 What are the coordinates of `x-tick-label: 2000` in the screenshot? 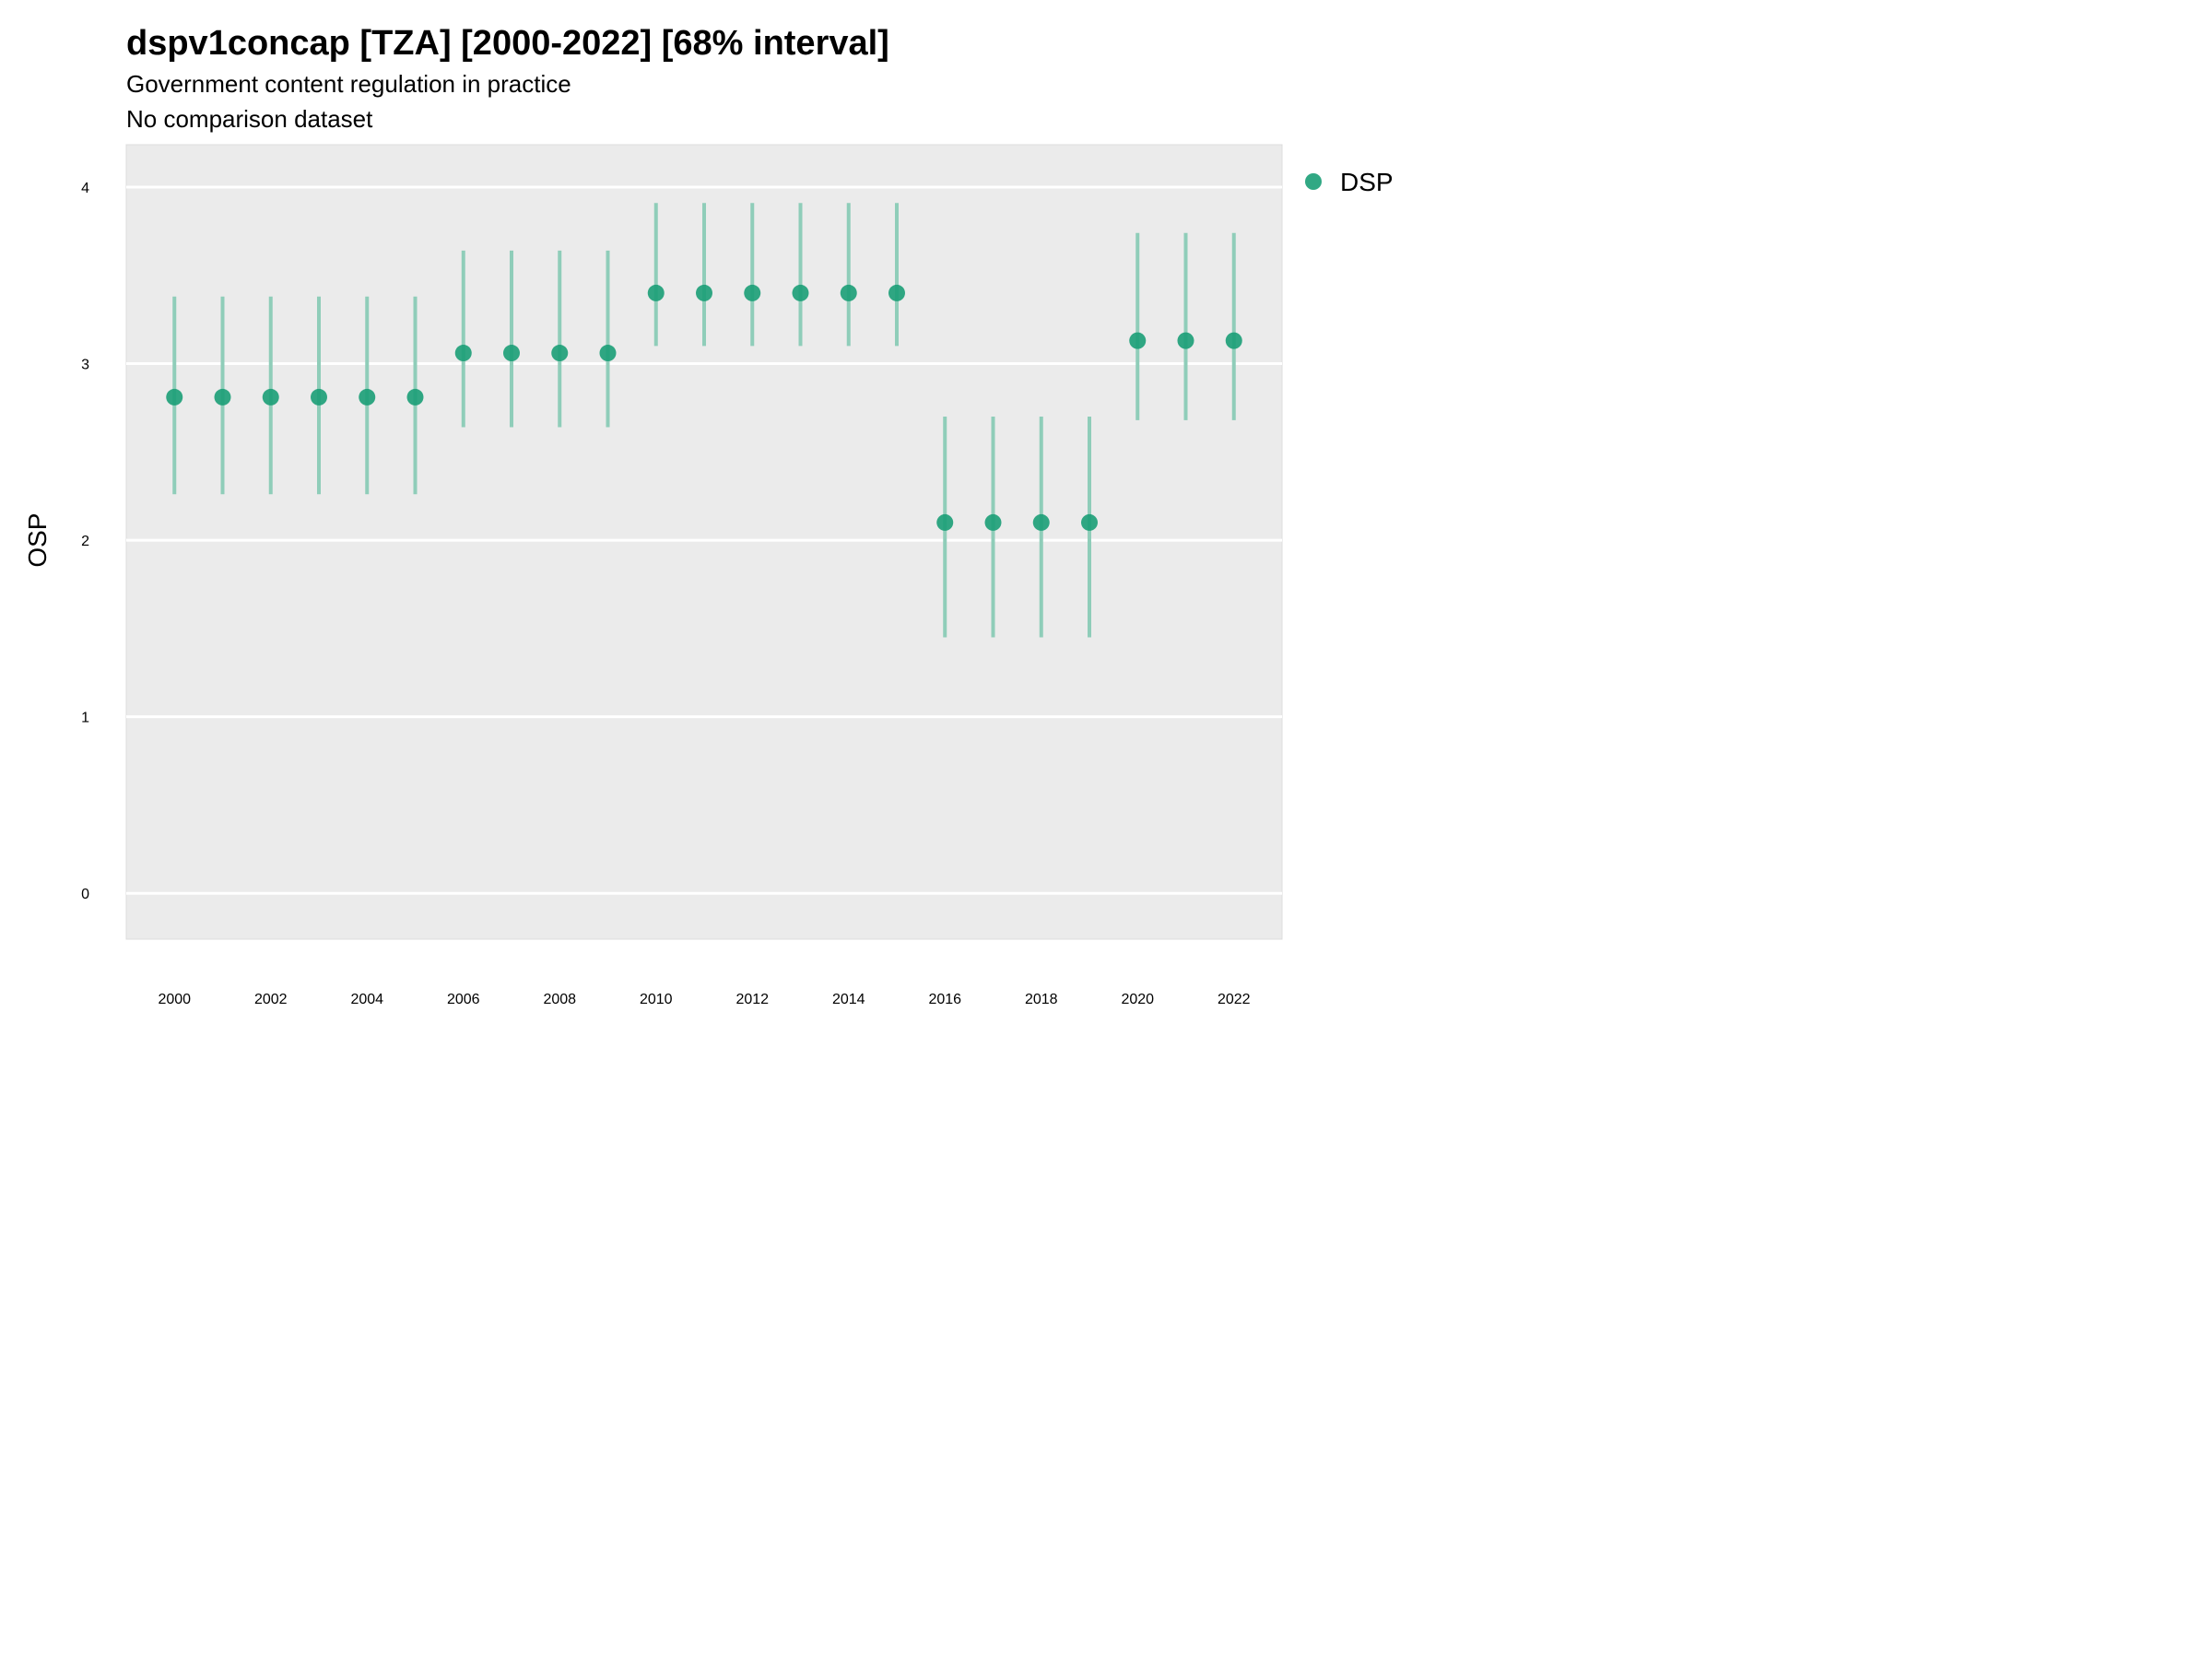 It's located at (174, 999).